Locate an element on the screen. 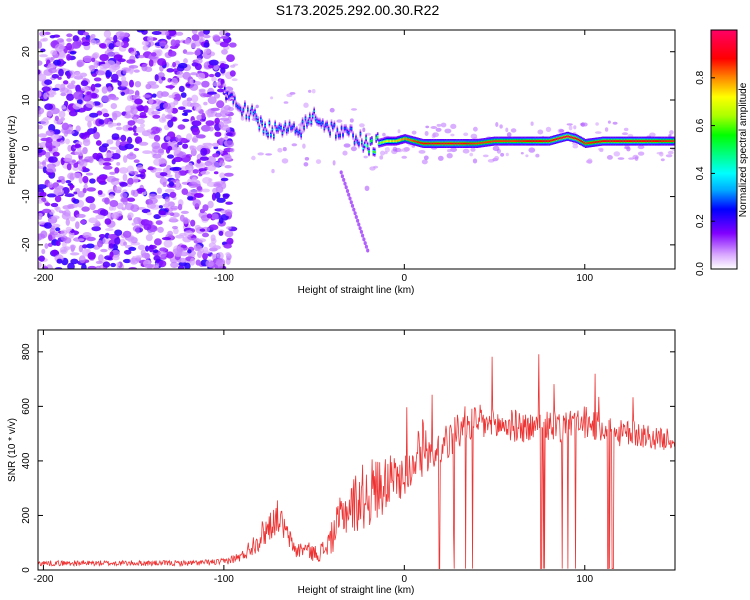  y-tick-label: 0 is located at coordinates (26, 148).